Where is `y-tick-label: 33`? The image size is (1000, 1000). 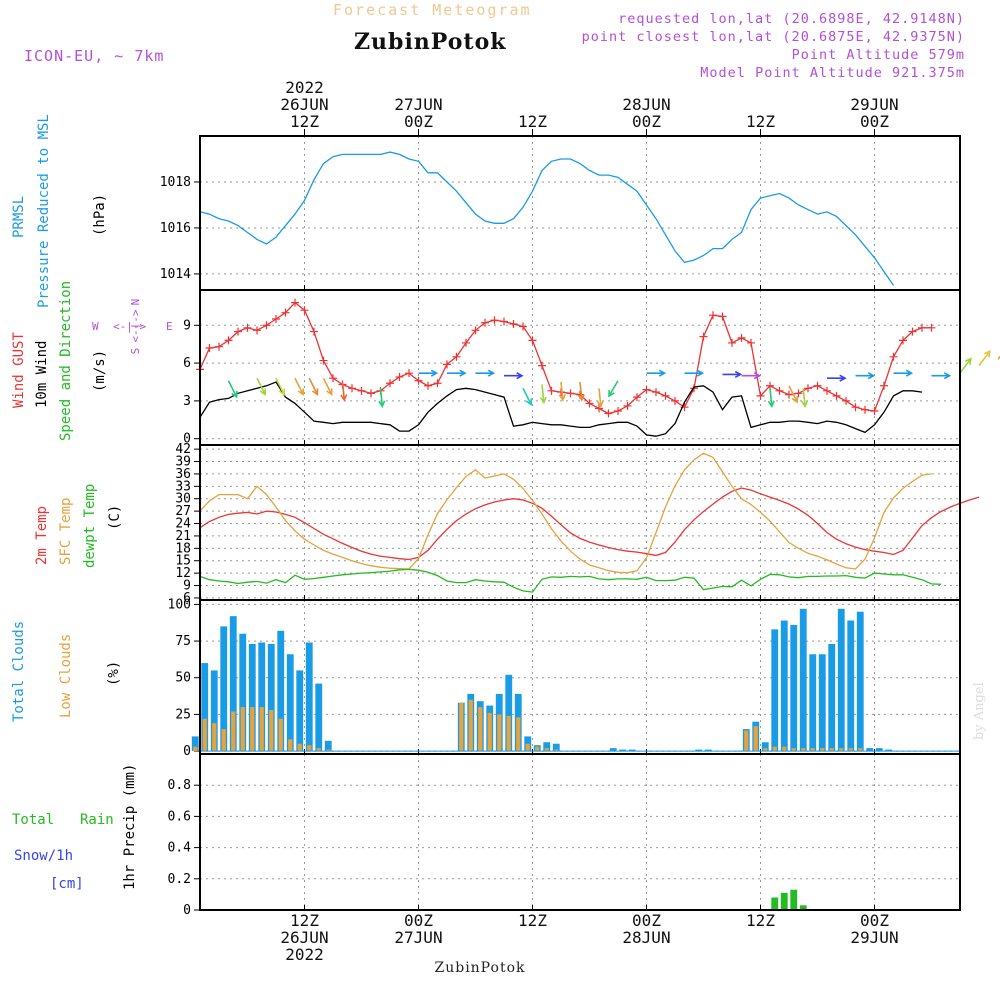
y-tick-label: 33 is located at coordinates (183, 486).